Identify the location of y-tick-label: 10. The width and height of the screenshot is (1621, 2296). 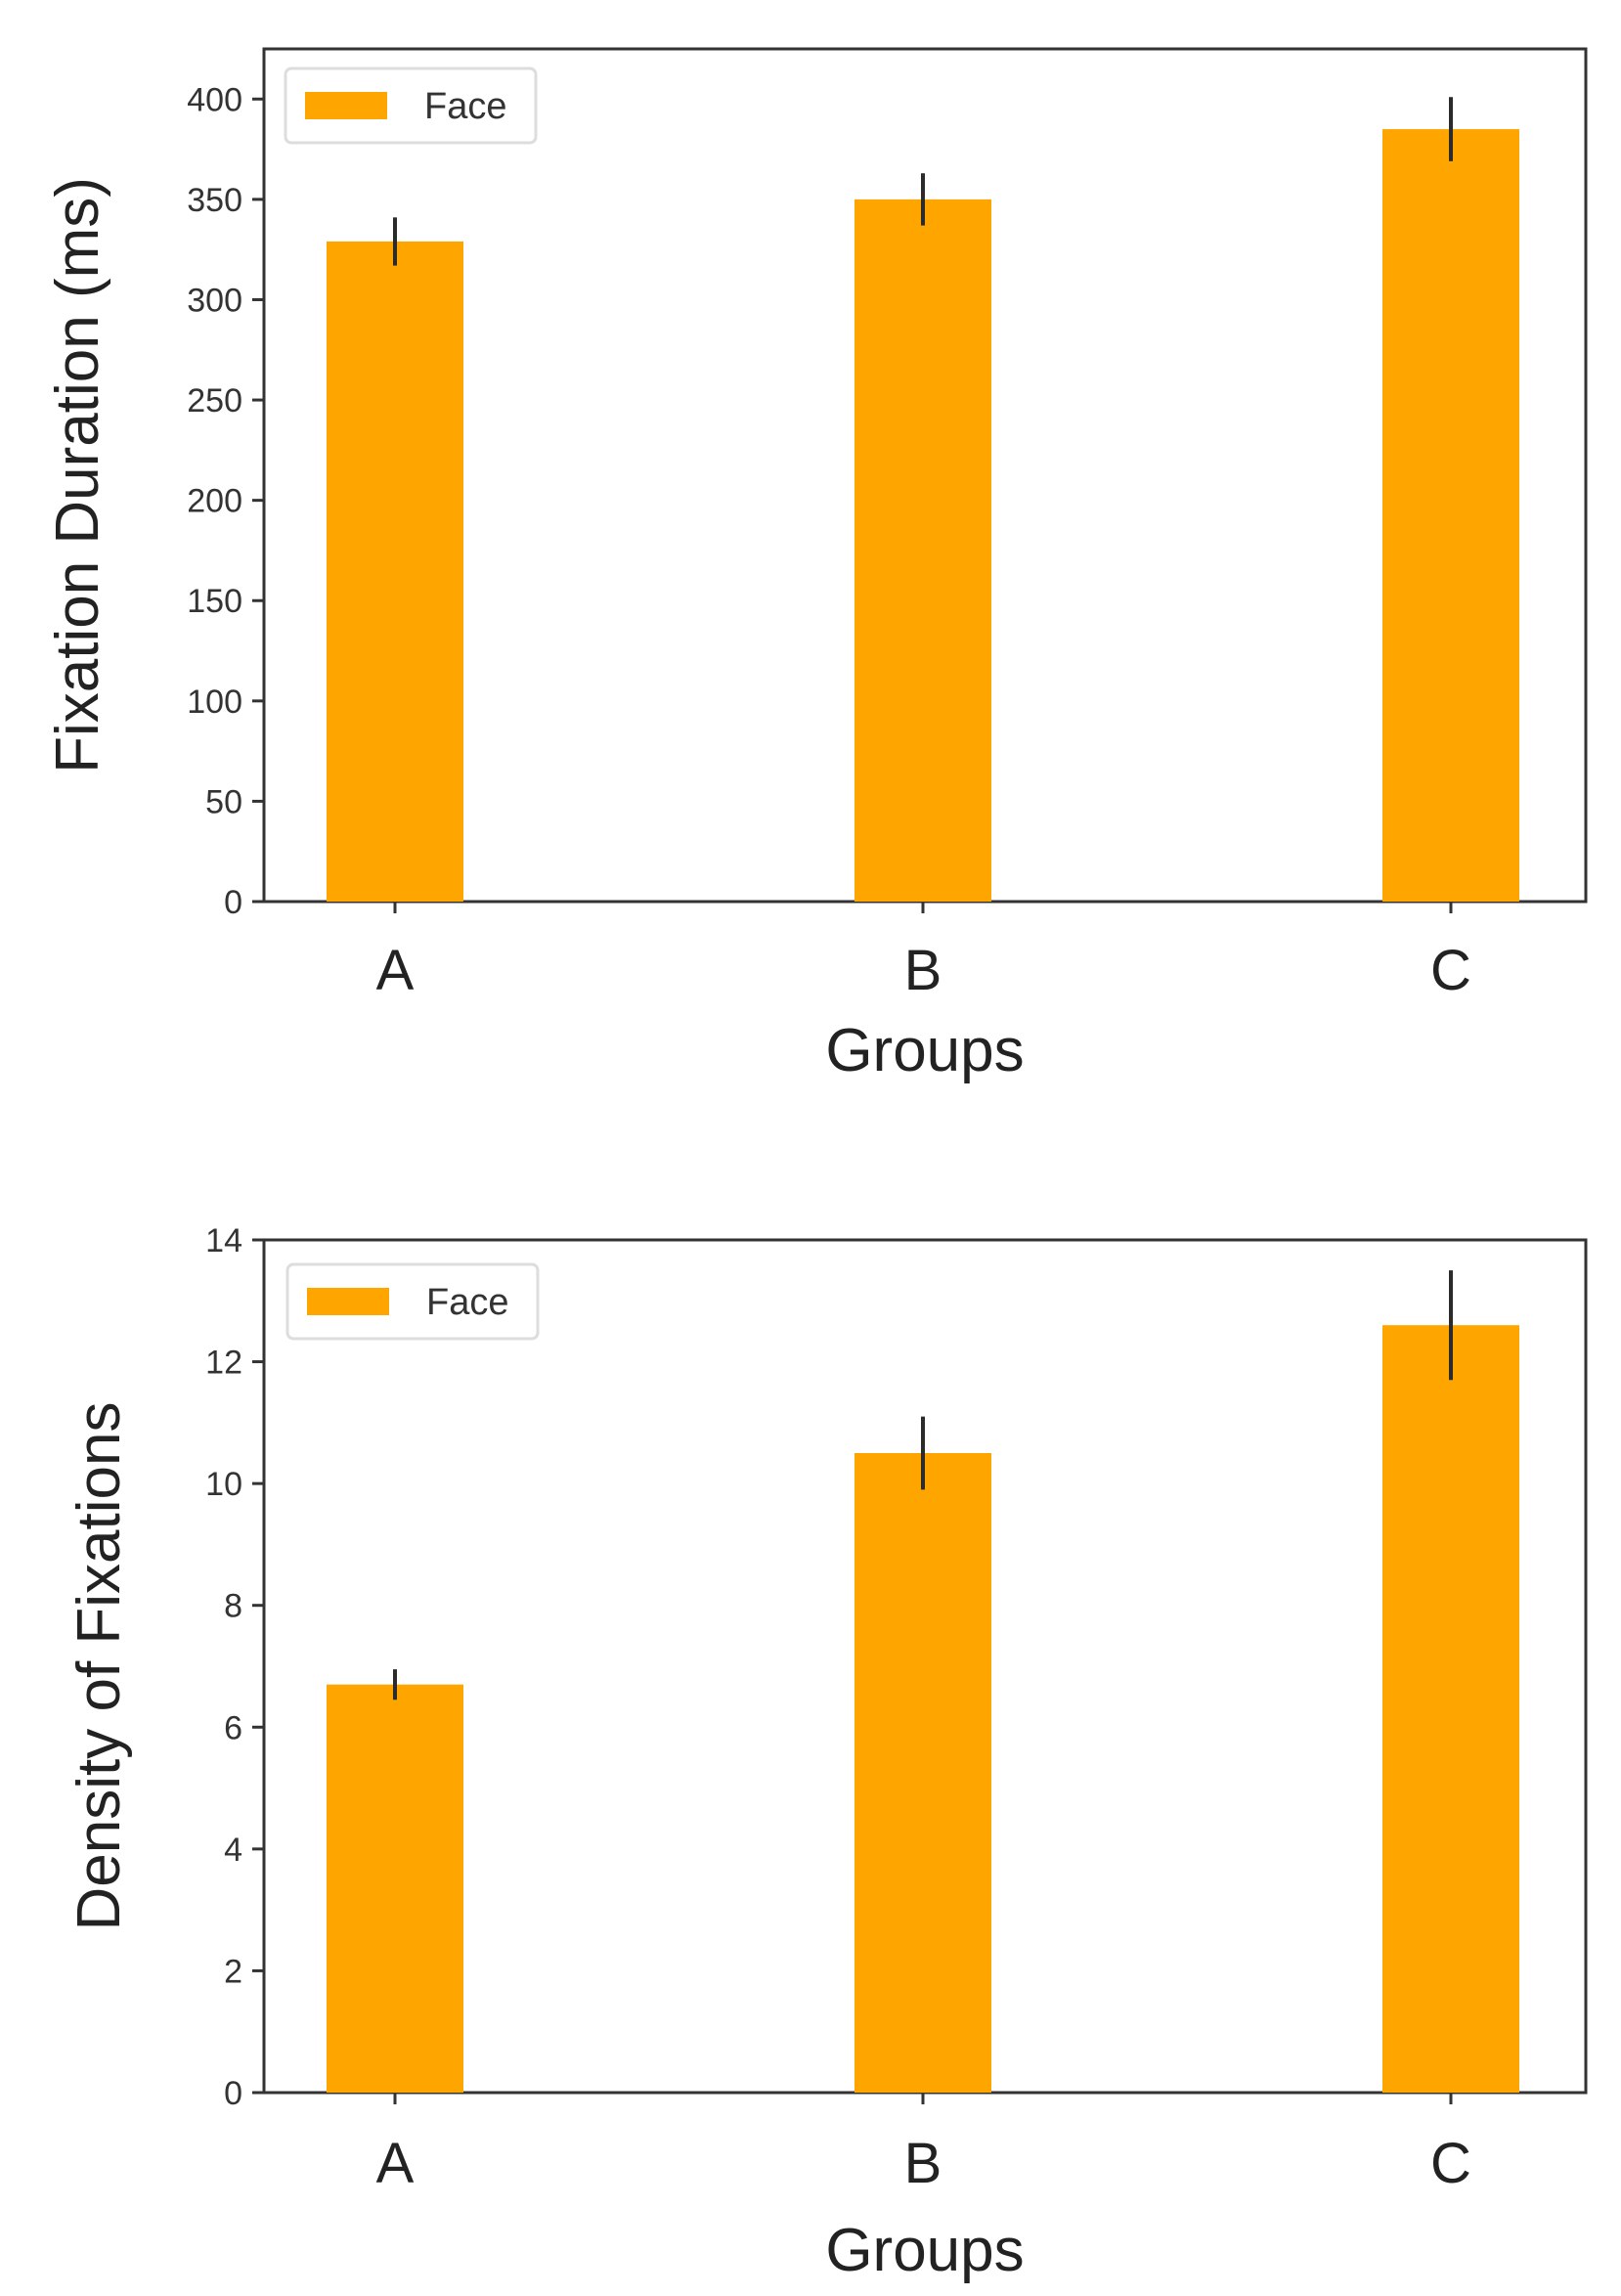
(223, 1484).